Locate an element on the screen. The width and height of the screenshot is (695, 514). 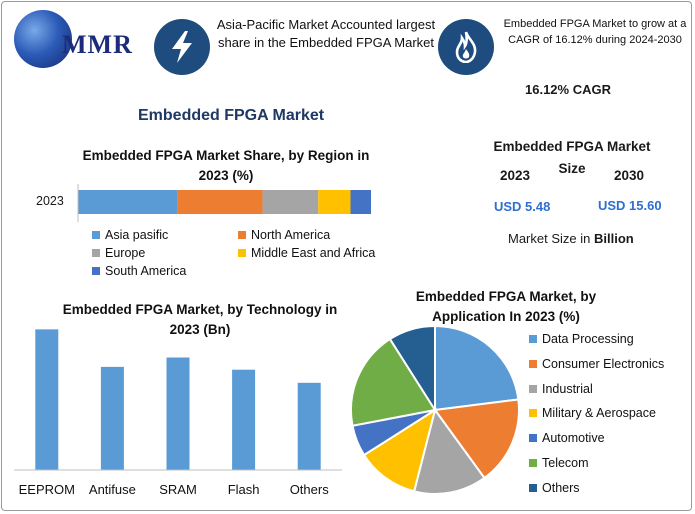
globe-logo-icon is located at coordinates (43, 39).